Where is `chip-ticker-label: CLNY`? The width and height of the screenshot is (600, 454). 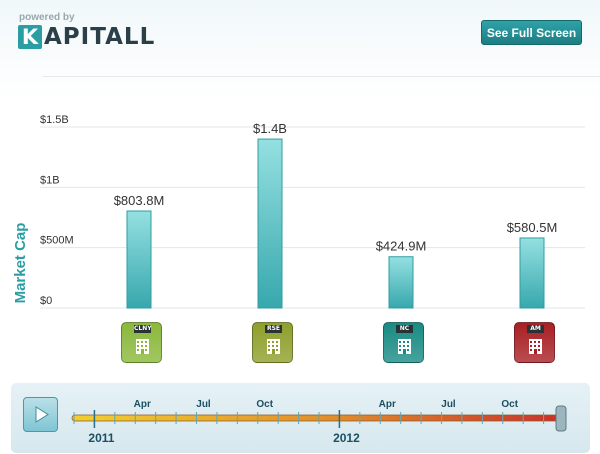
chip-ticker-label: CLNY is located at coordinates (143, 329).